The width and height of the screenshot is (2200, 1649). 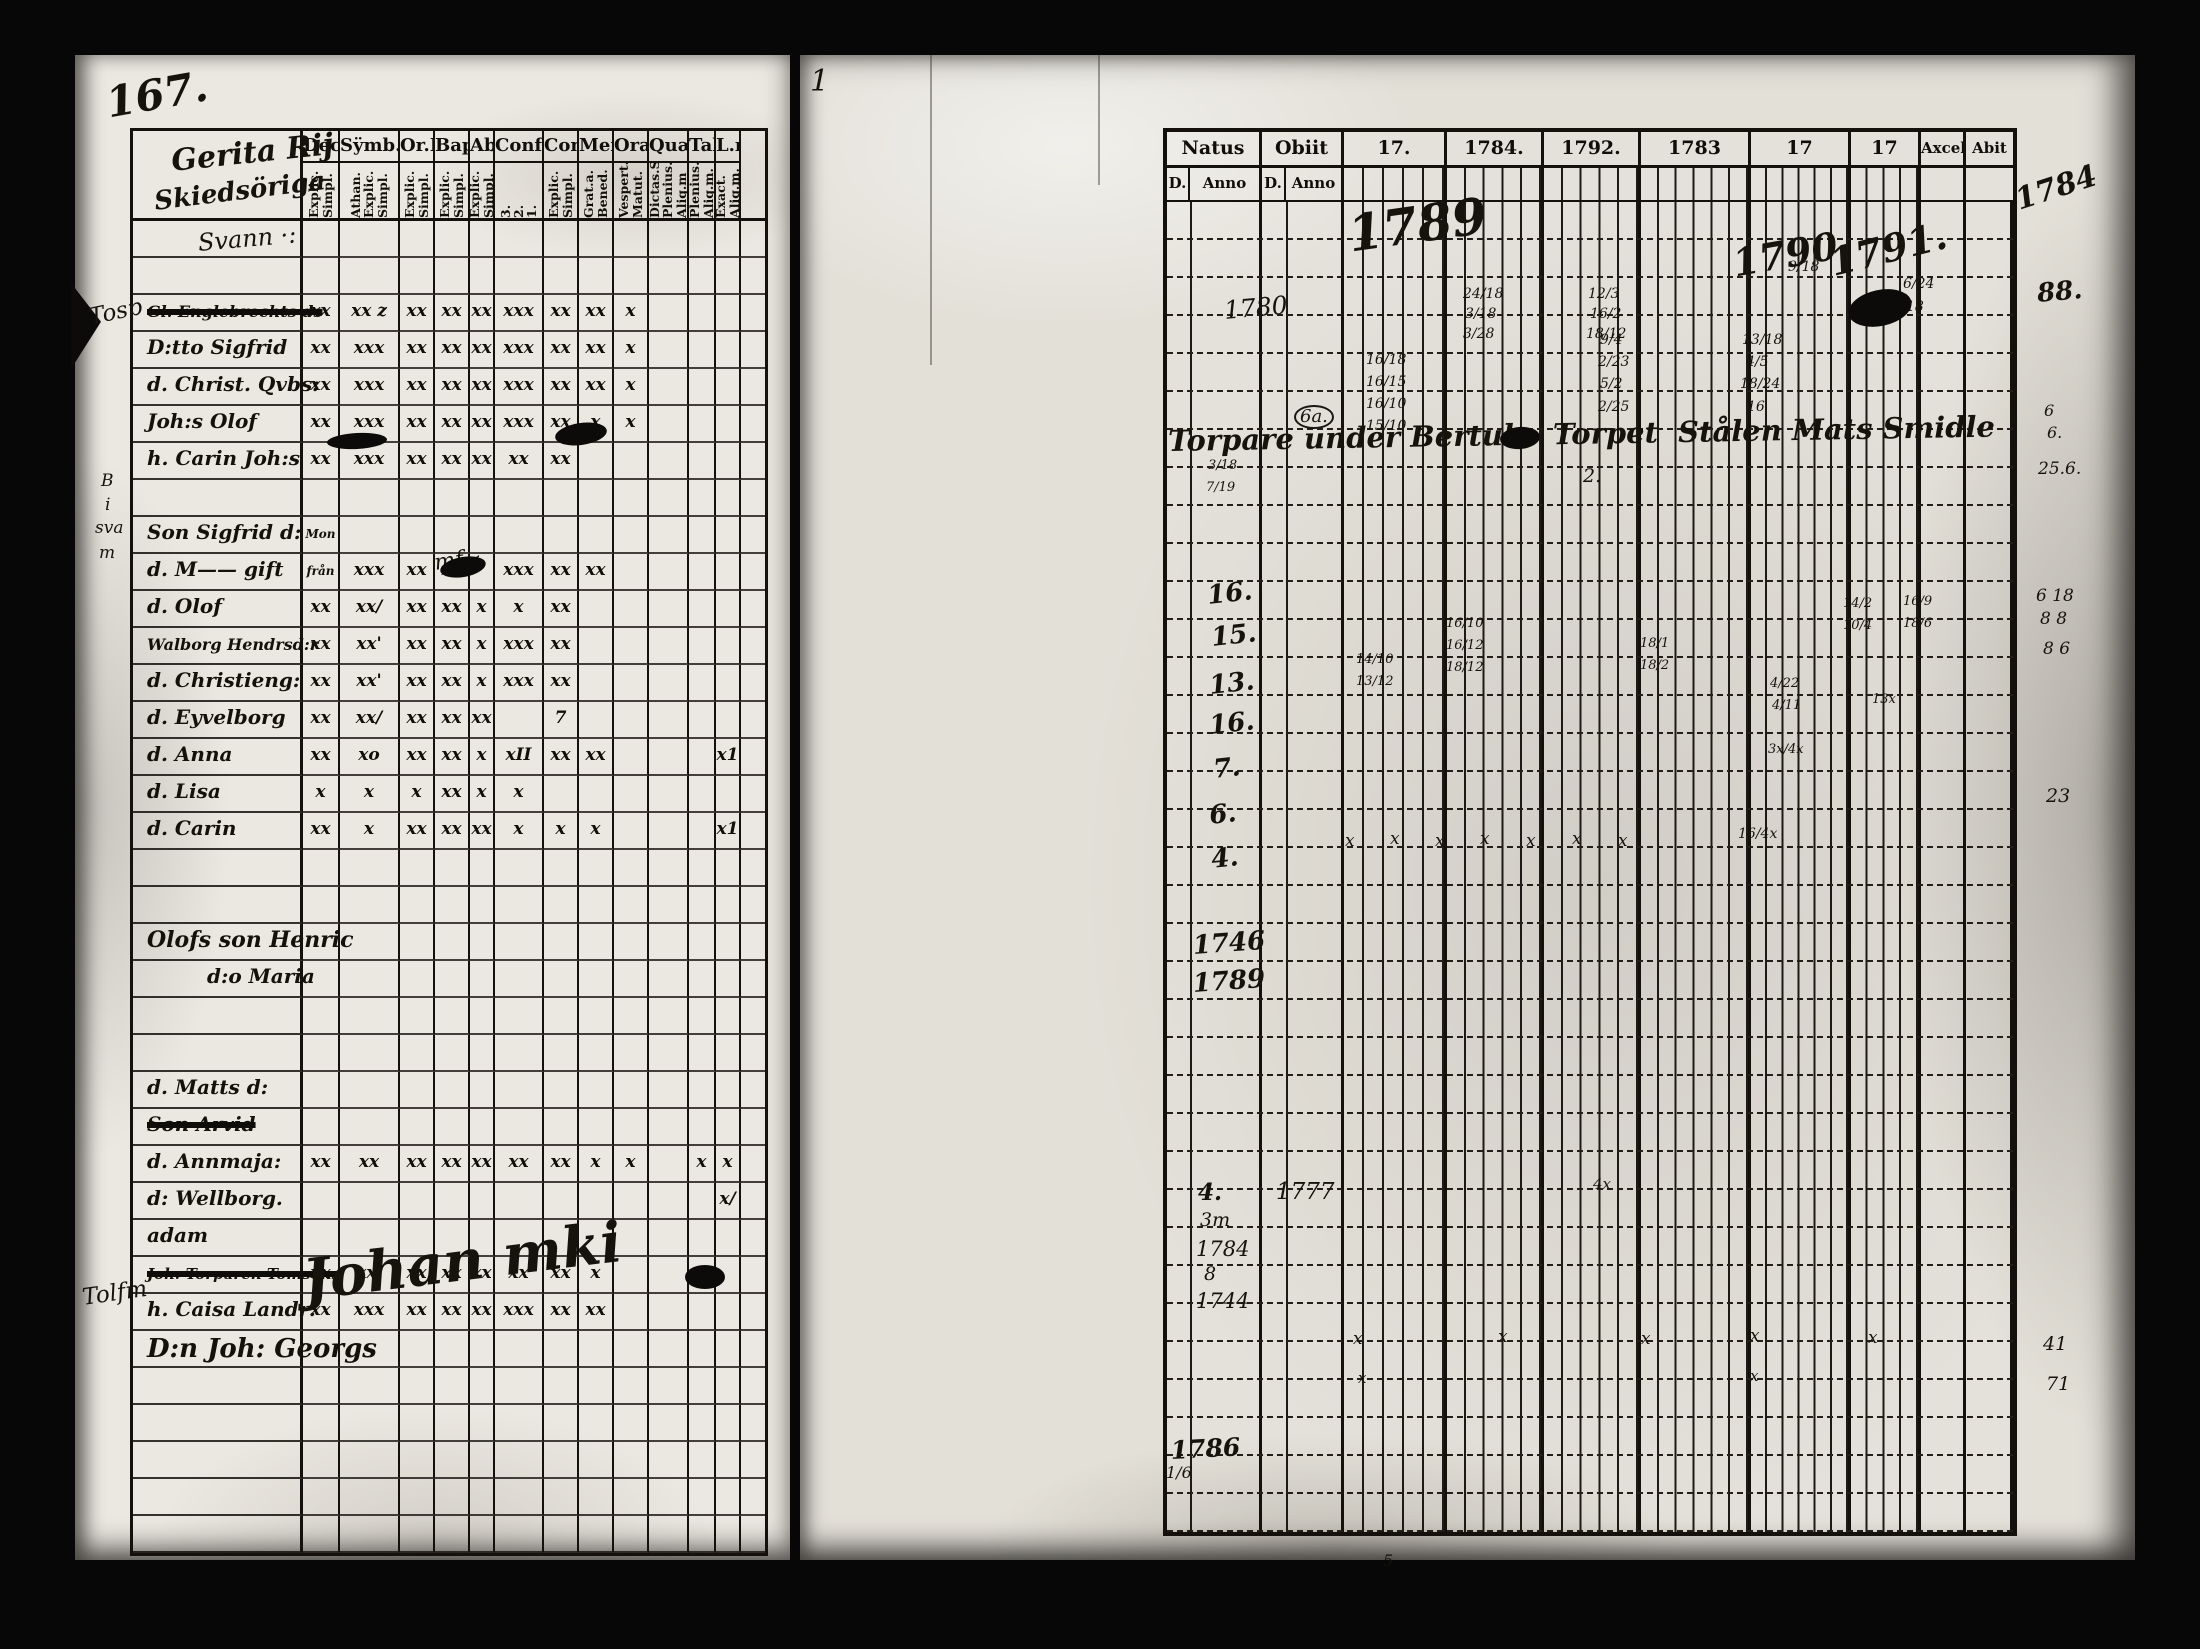 I want to click on column-header-sub: Explic. Simpl., so click(x=560, y=190).